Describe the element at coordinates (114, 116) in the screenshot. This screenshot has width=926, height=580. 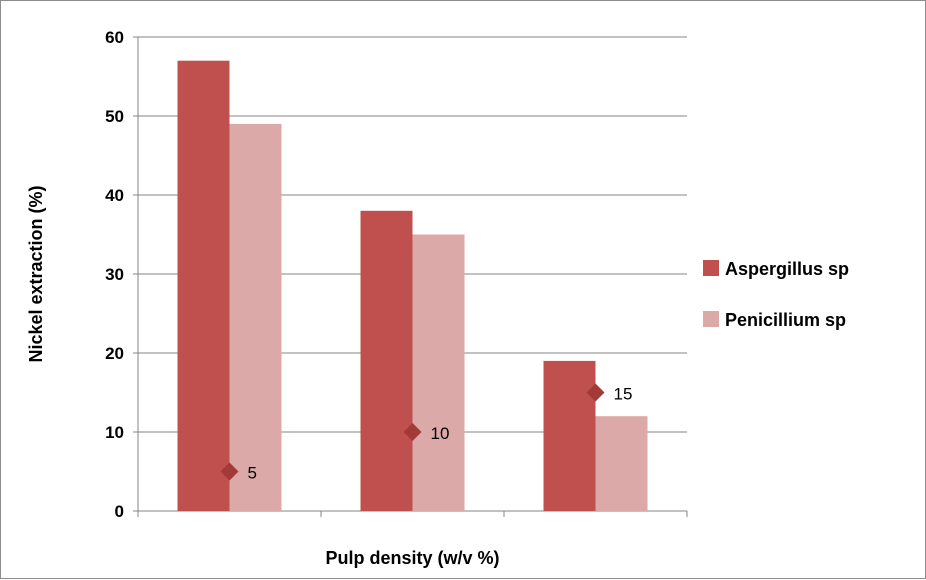
I see `y-tick-label: 50` at that location.